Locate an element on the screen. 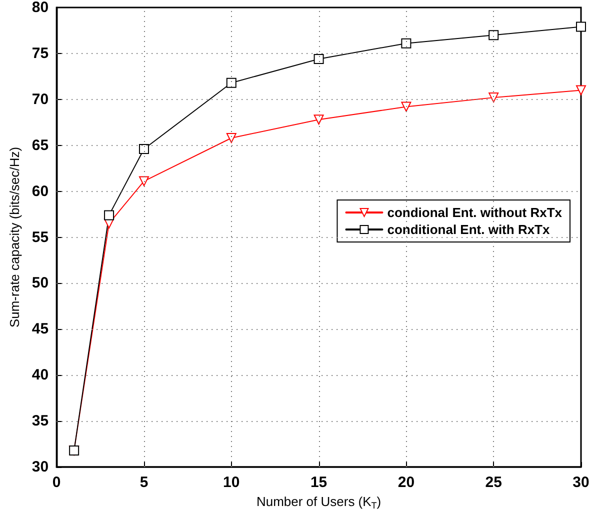 The width and height of the screenshot is (600, 516). x-tick-label: 25 is located at coordinates (493, 482).